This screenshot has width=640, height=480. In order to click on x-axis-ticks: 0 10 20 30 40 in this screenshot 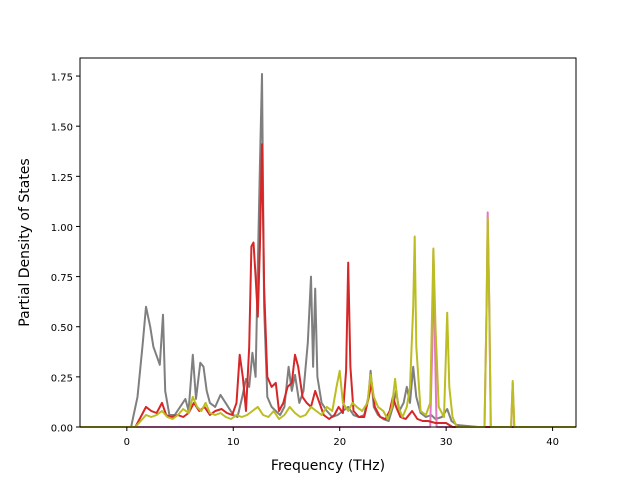, I will do `click(341, 437)`.